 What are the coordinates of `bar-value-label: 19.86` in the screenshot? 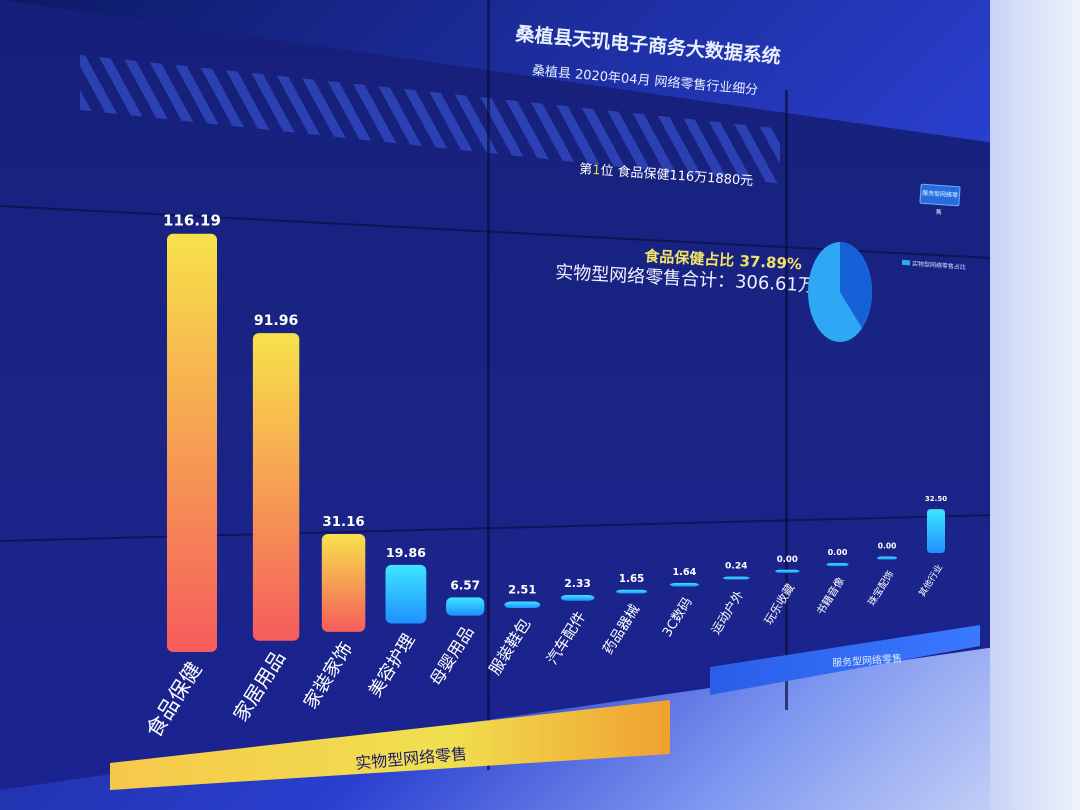 It's located at (406, 552).